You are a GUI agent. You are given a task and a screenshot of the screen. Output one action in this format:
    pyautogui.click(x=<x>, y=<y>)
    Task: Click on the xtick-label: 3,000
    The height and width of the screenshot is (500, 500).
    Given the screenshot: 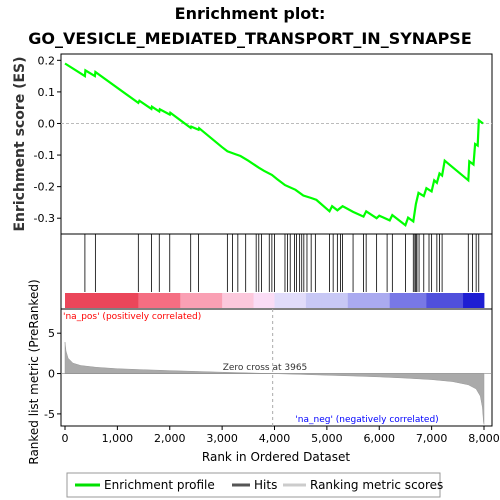 What is the action you would take?
    pyautogui.click(x=222, y=438)
    